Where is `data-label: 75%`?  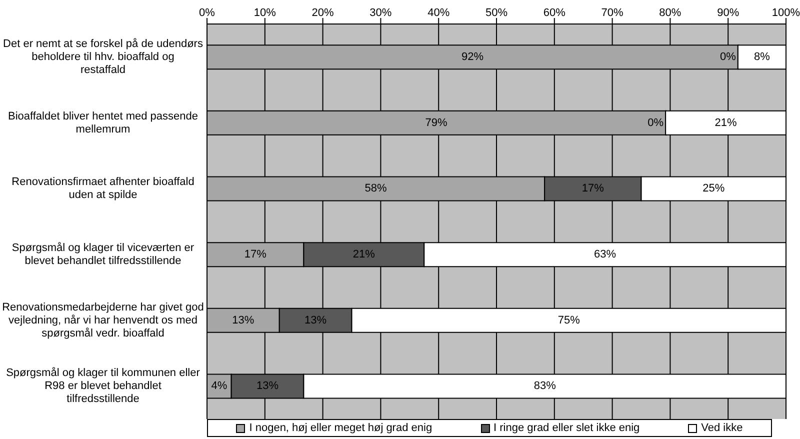
data-label: 75% is located at coordinates (569, 320).